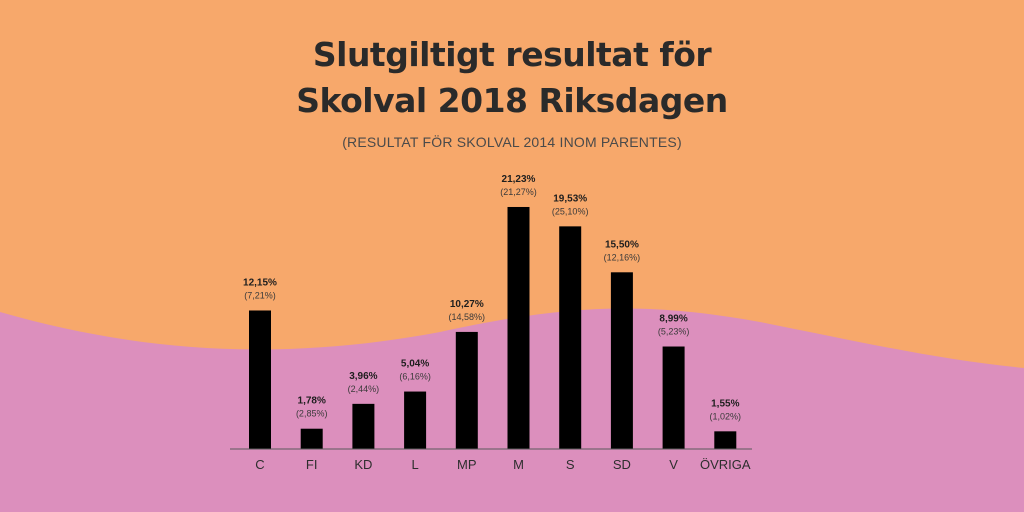  Describe the element at coordinates (512, 54) in the screenshot. I see `title-line-1: Slutgiltigt resultat för` at that location.